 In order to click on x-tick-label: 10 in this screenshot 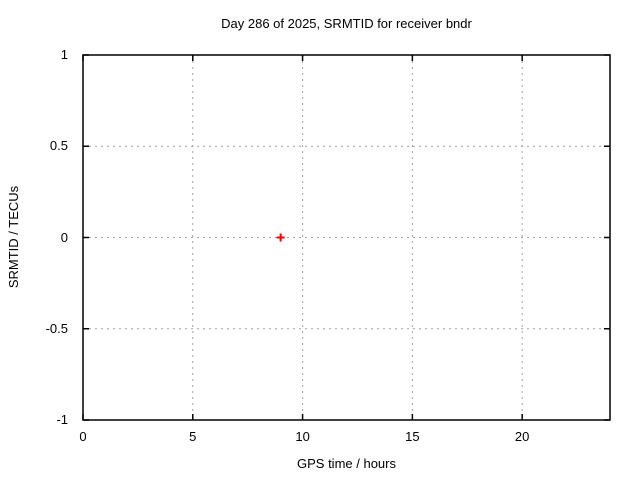, I will do `click(302, 436)`.